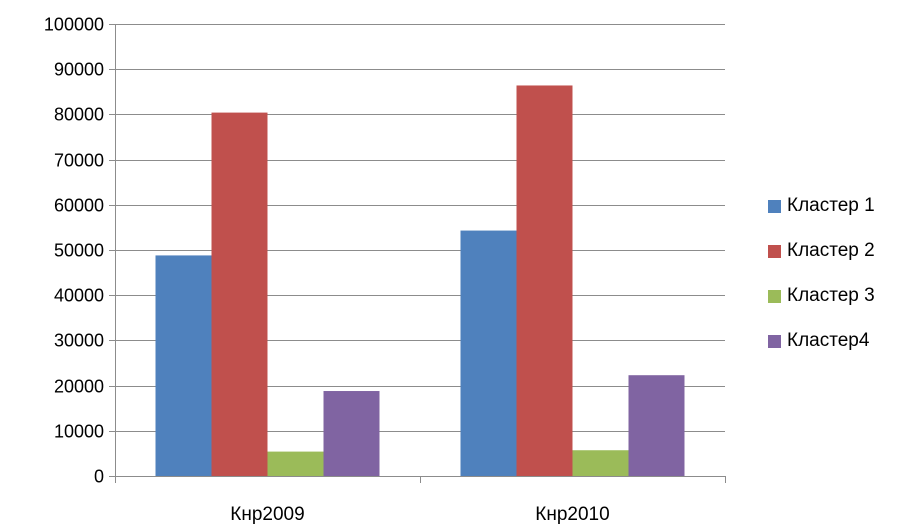 This screenshot has height=528, width=897. Describe the element at coordinates (419, 514) in the screenshot. I see `x-axis-tick-labels: Кнр2009 Кнр2010` at that location.